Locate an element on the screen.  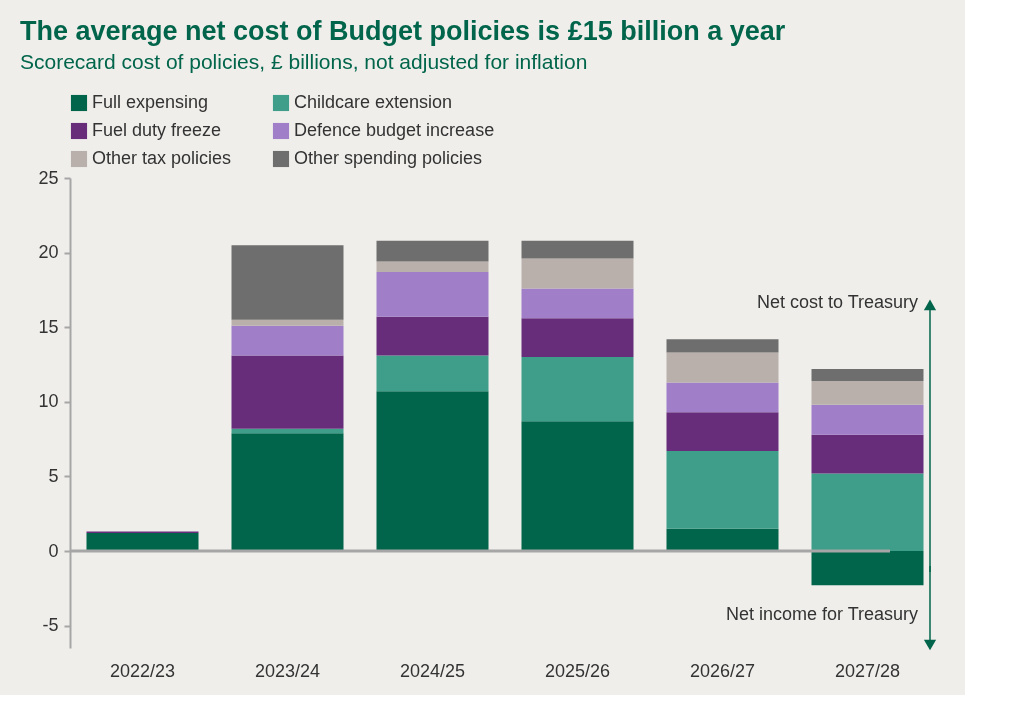
legend-label: Full expensing is located at coordinates (150, 102).